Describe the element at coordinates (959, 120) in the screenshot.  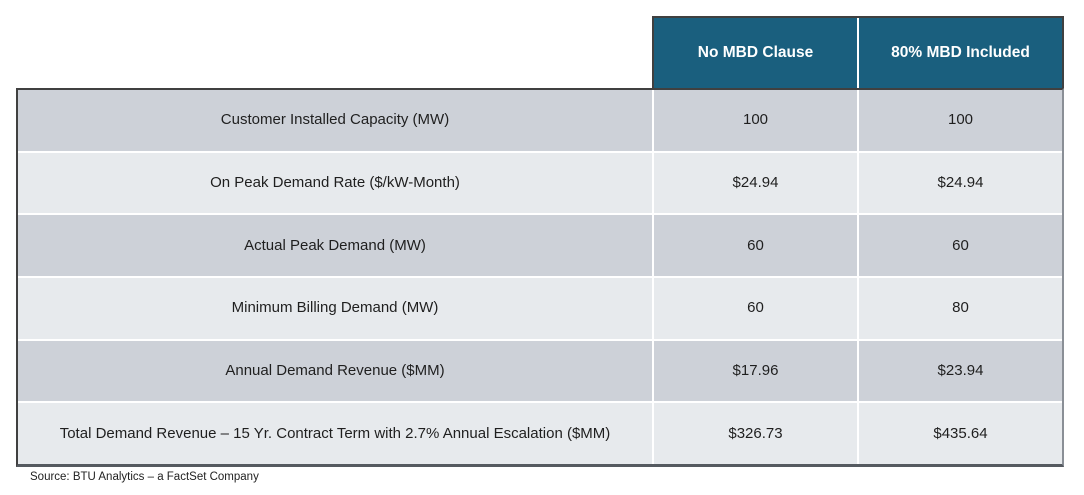
I see `row-value-mbd-included: 100` at that location.